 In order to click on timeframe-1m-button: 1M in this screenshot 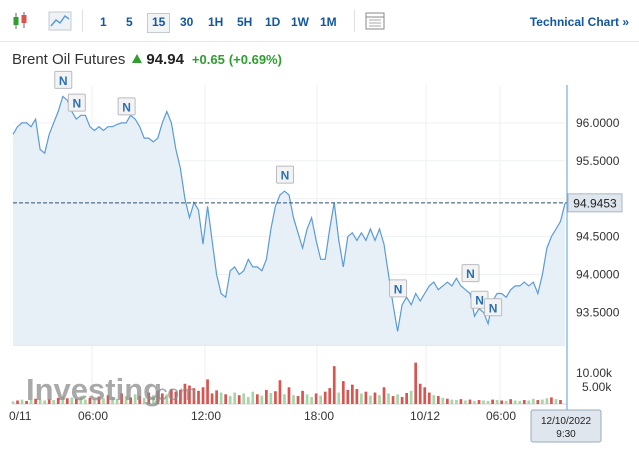, I will do `click(328, 22)`.